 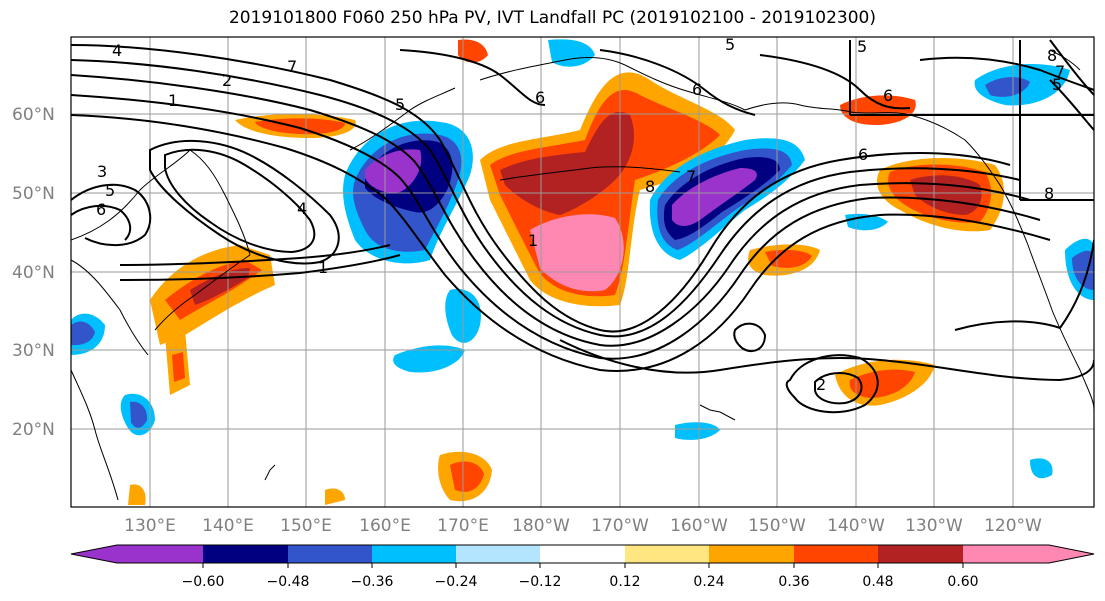 What do you see at coordinates (33, 194) in the screenshot?
I see `lat-label: 50°N` at bounding box center [33, 194].